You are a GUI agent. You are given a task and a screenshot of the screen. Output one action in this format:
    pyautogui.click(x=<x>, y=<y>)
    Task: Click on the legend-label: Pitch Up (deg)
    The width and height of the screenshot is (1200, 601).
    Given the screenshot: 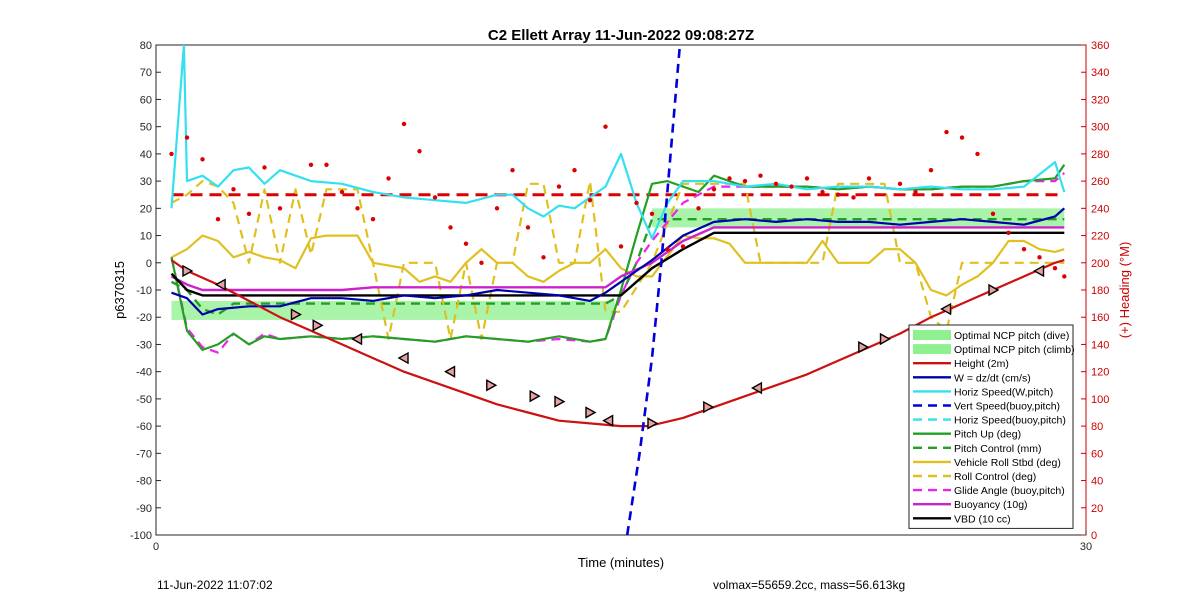 What is the action you would take?
    pyautogui.click(x=987, y=435)
    